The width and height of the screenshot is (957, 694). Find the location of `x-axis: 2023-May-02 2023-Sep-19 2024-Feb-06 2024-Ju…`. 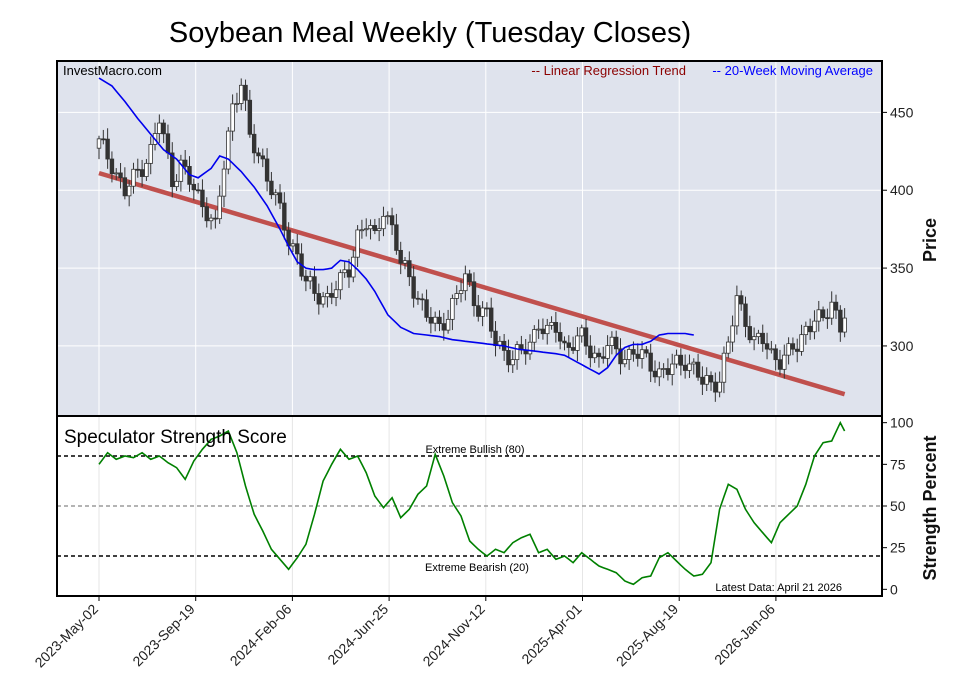

x-axis: 2023-May-02 2023-Sep-19 2024-Feb-06 2024-Ju… is located at coordinates (404, 633).